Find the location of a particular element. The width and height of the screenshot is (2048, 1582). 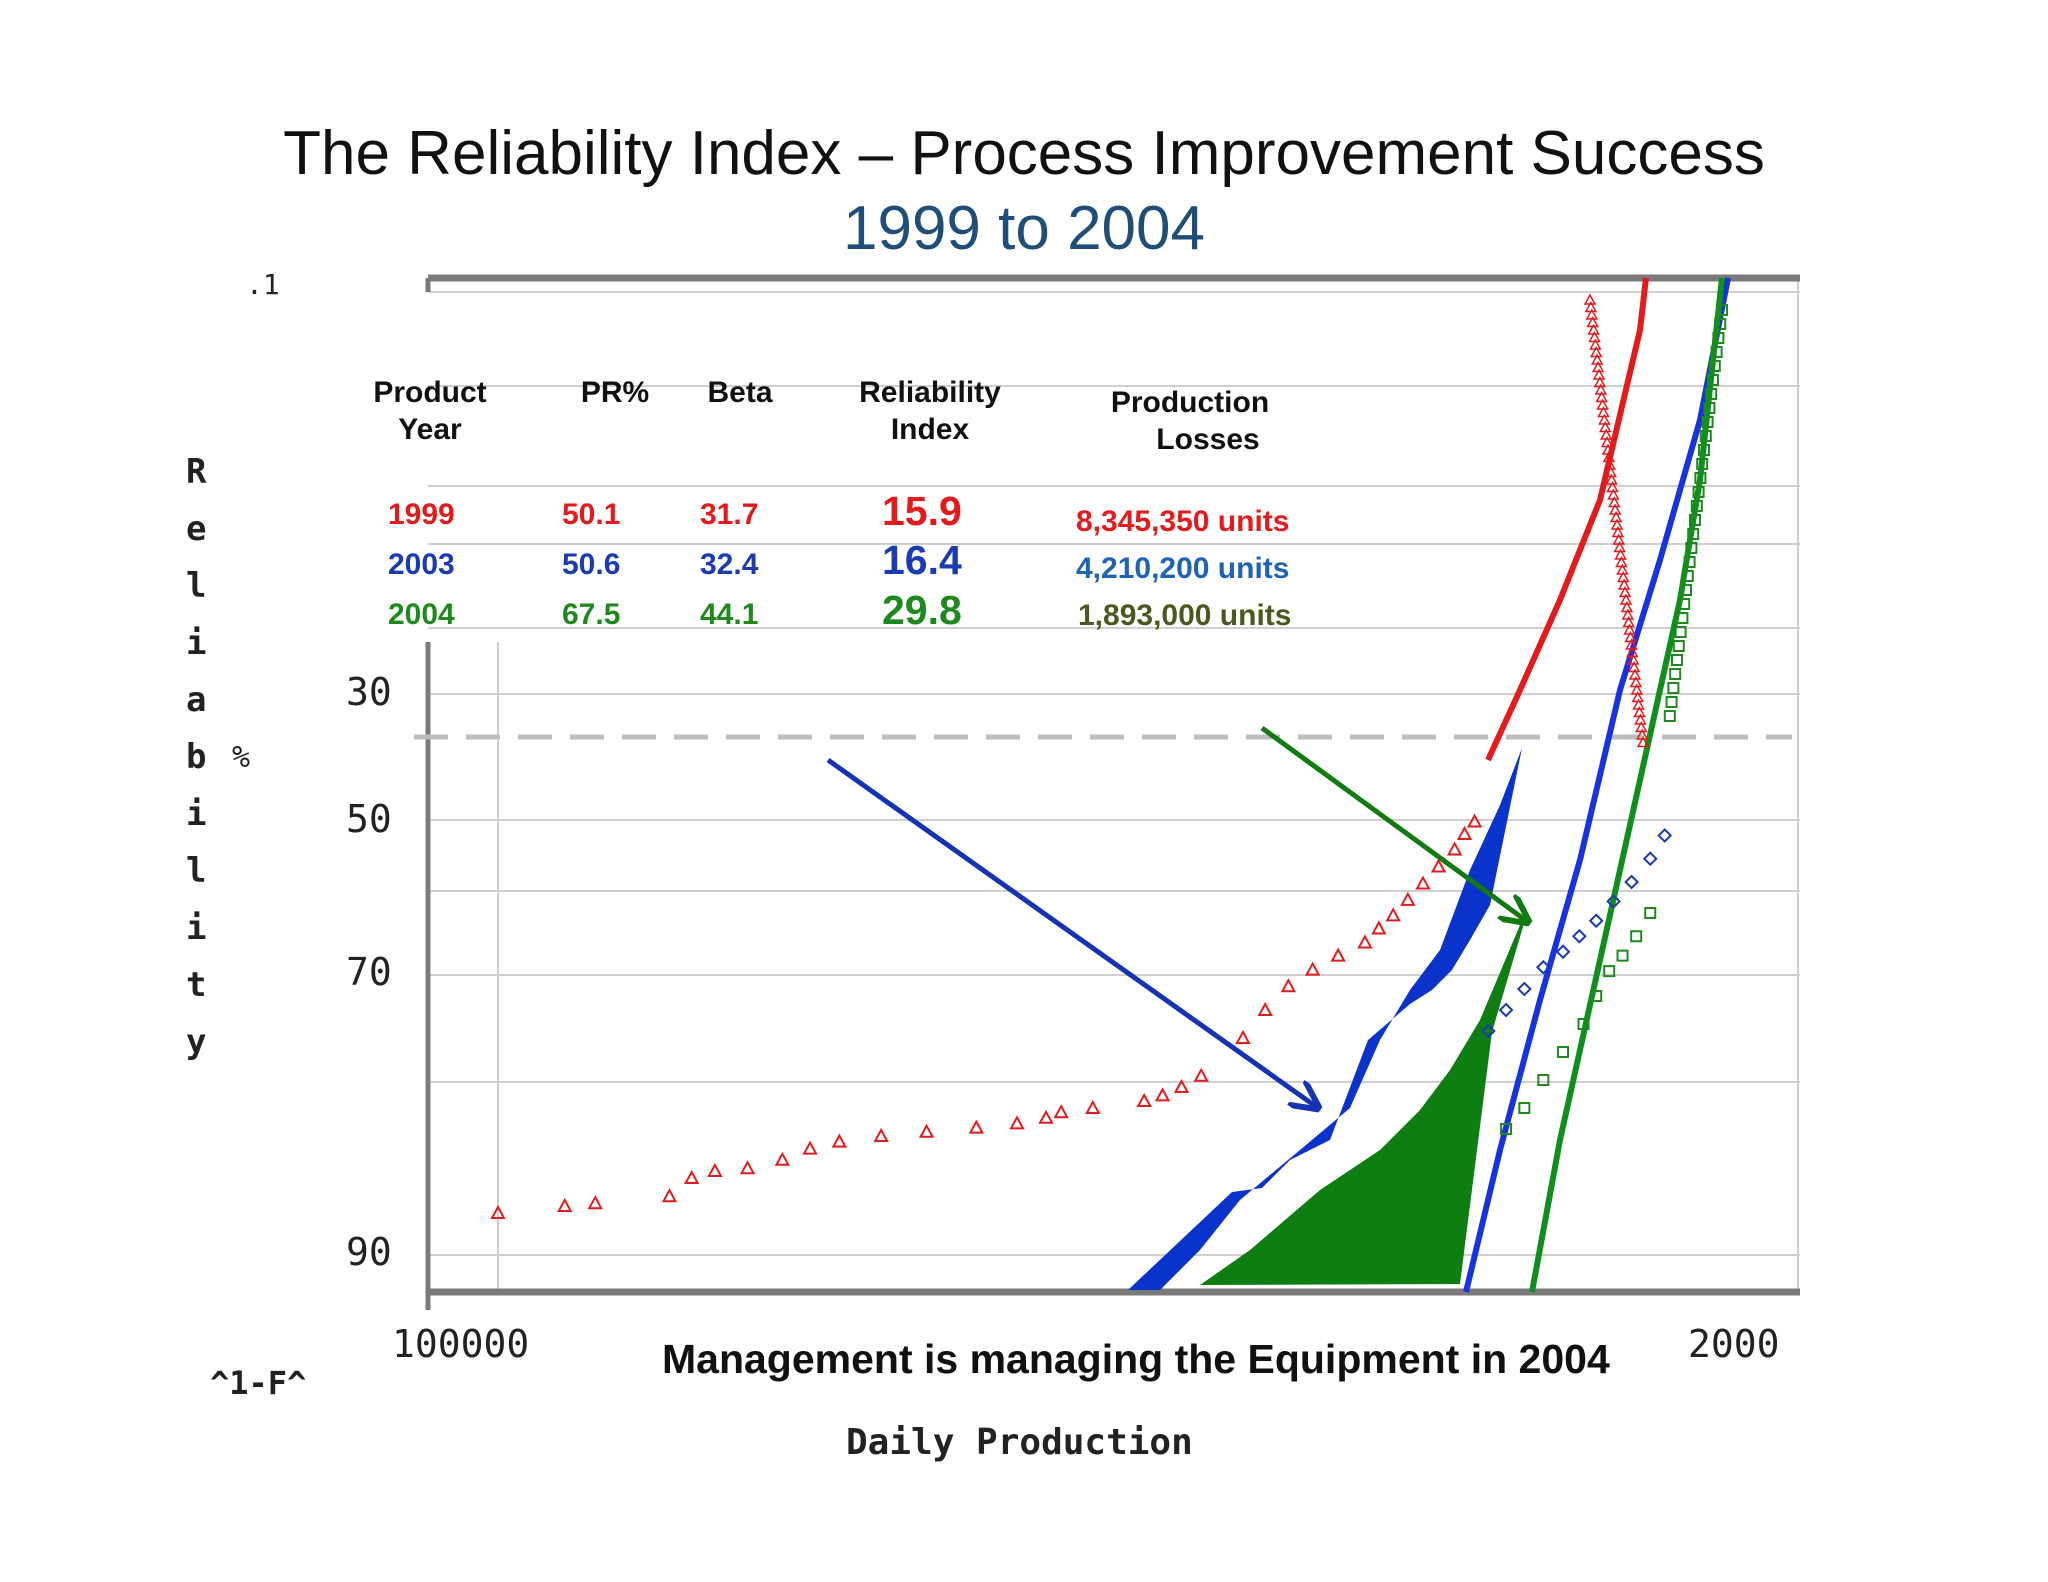

row-2004-year: 2004 is located at coordinates (421, 614).